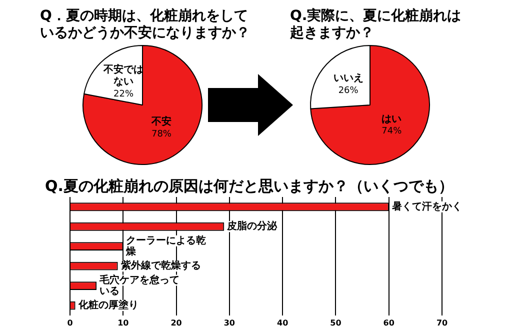 Image resolution: width=511 pixels, height=331 pixels. I want to click on x-tick-label: 0, so click(70, 323).